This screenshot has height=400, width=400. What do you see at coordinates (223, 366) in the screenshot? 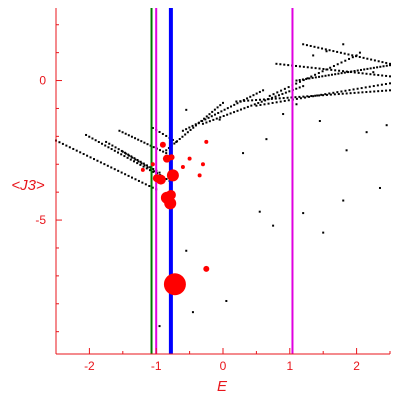
I see `x-tick-label-2: 0` at bounding box center [223, 366].